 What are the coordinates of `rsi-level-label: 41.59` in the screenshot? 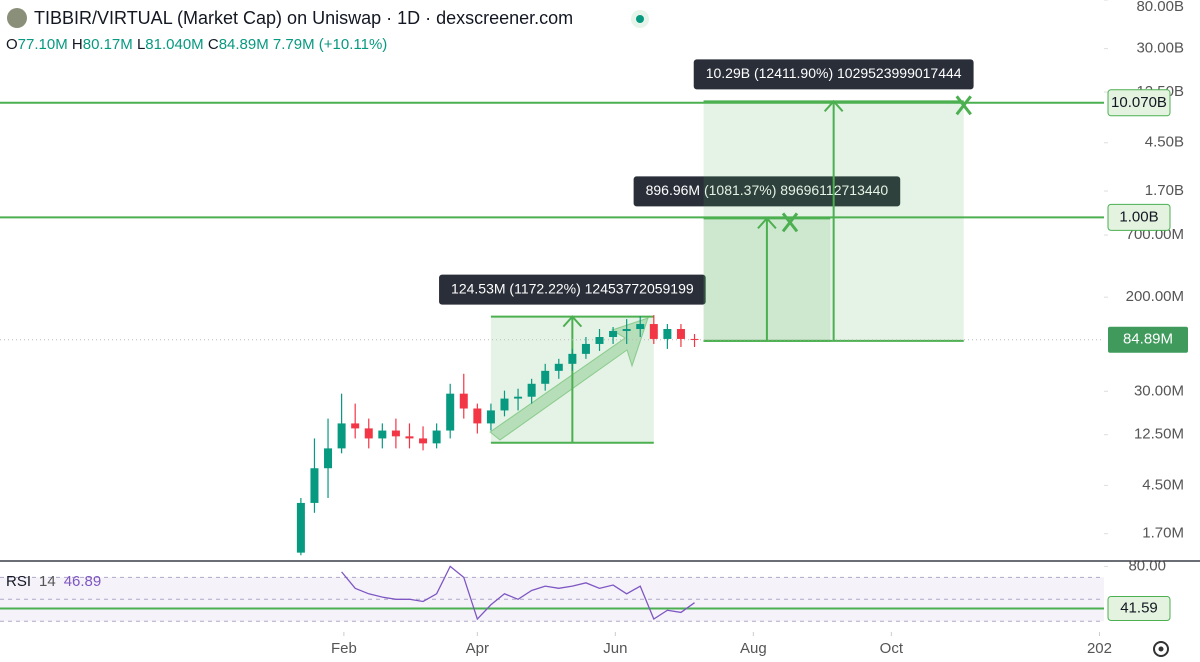 It's located at (1139, 607).